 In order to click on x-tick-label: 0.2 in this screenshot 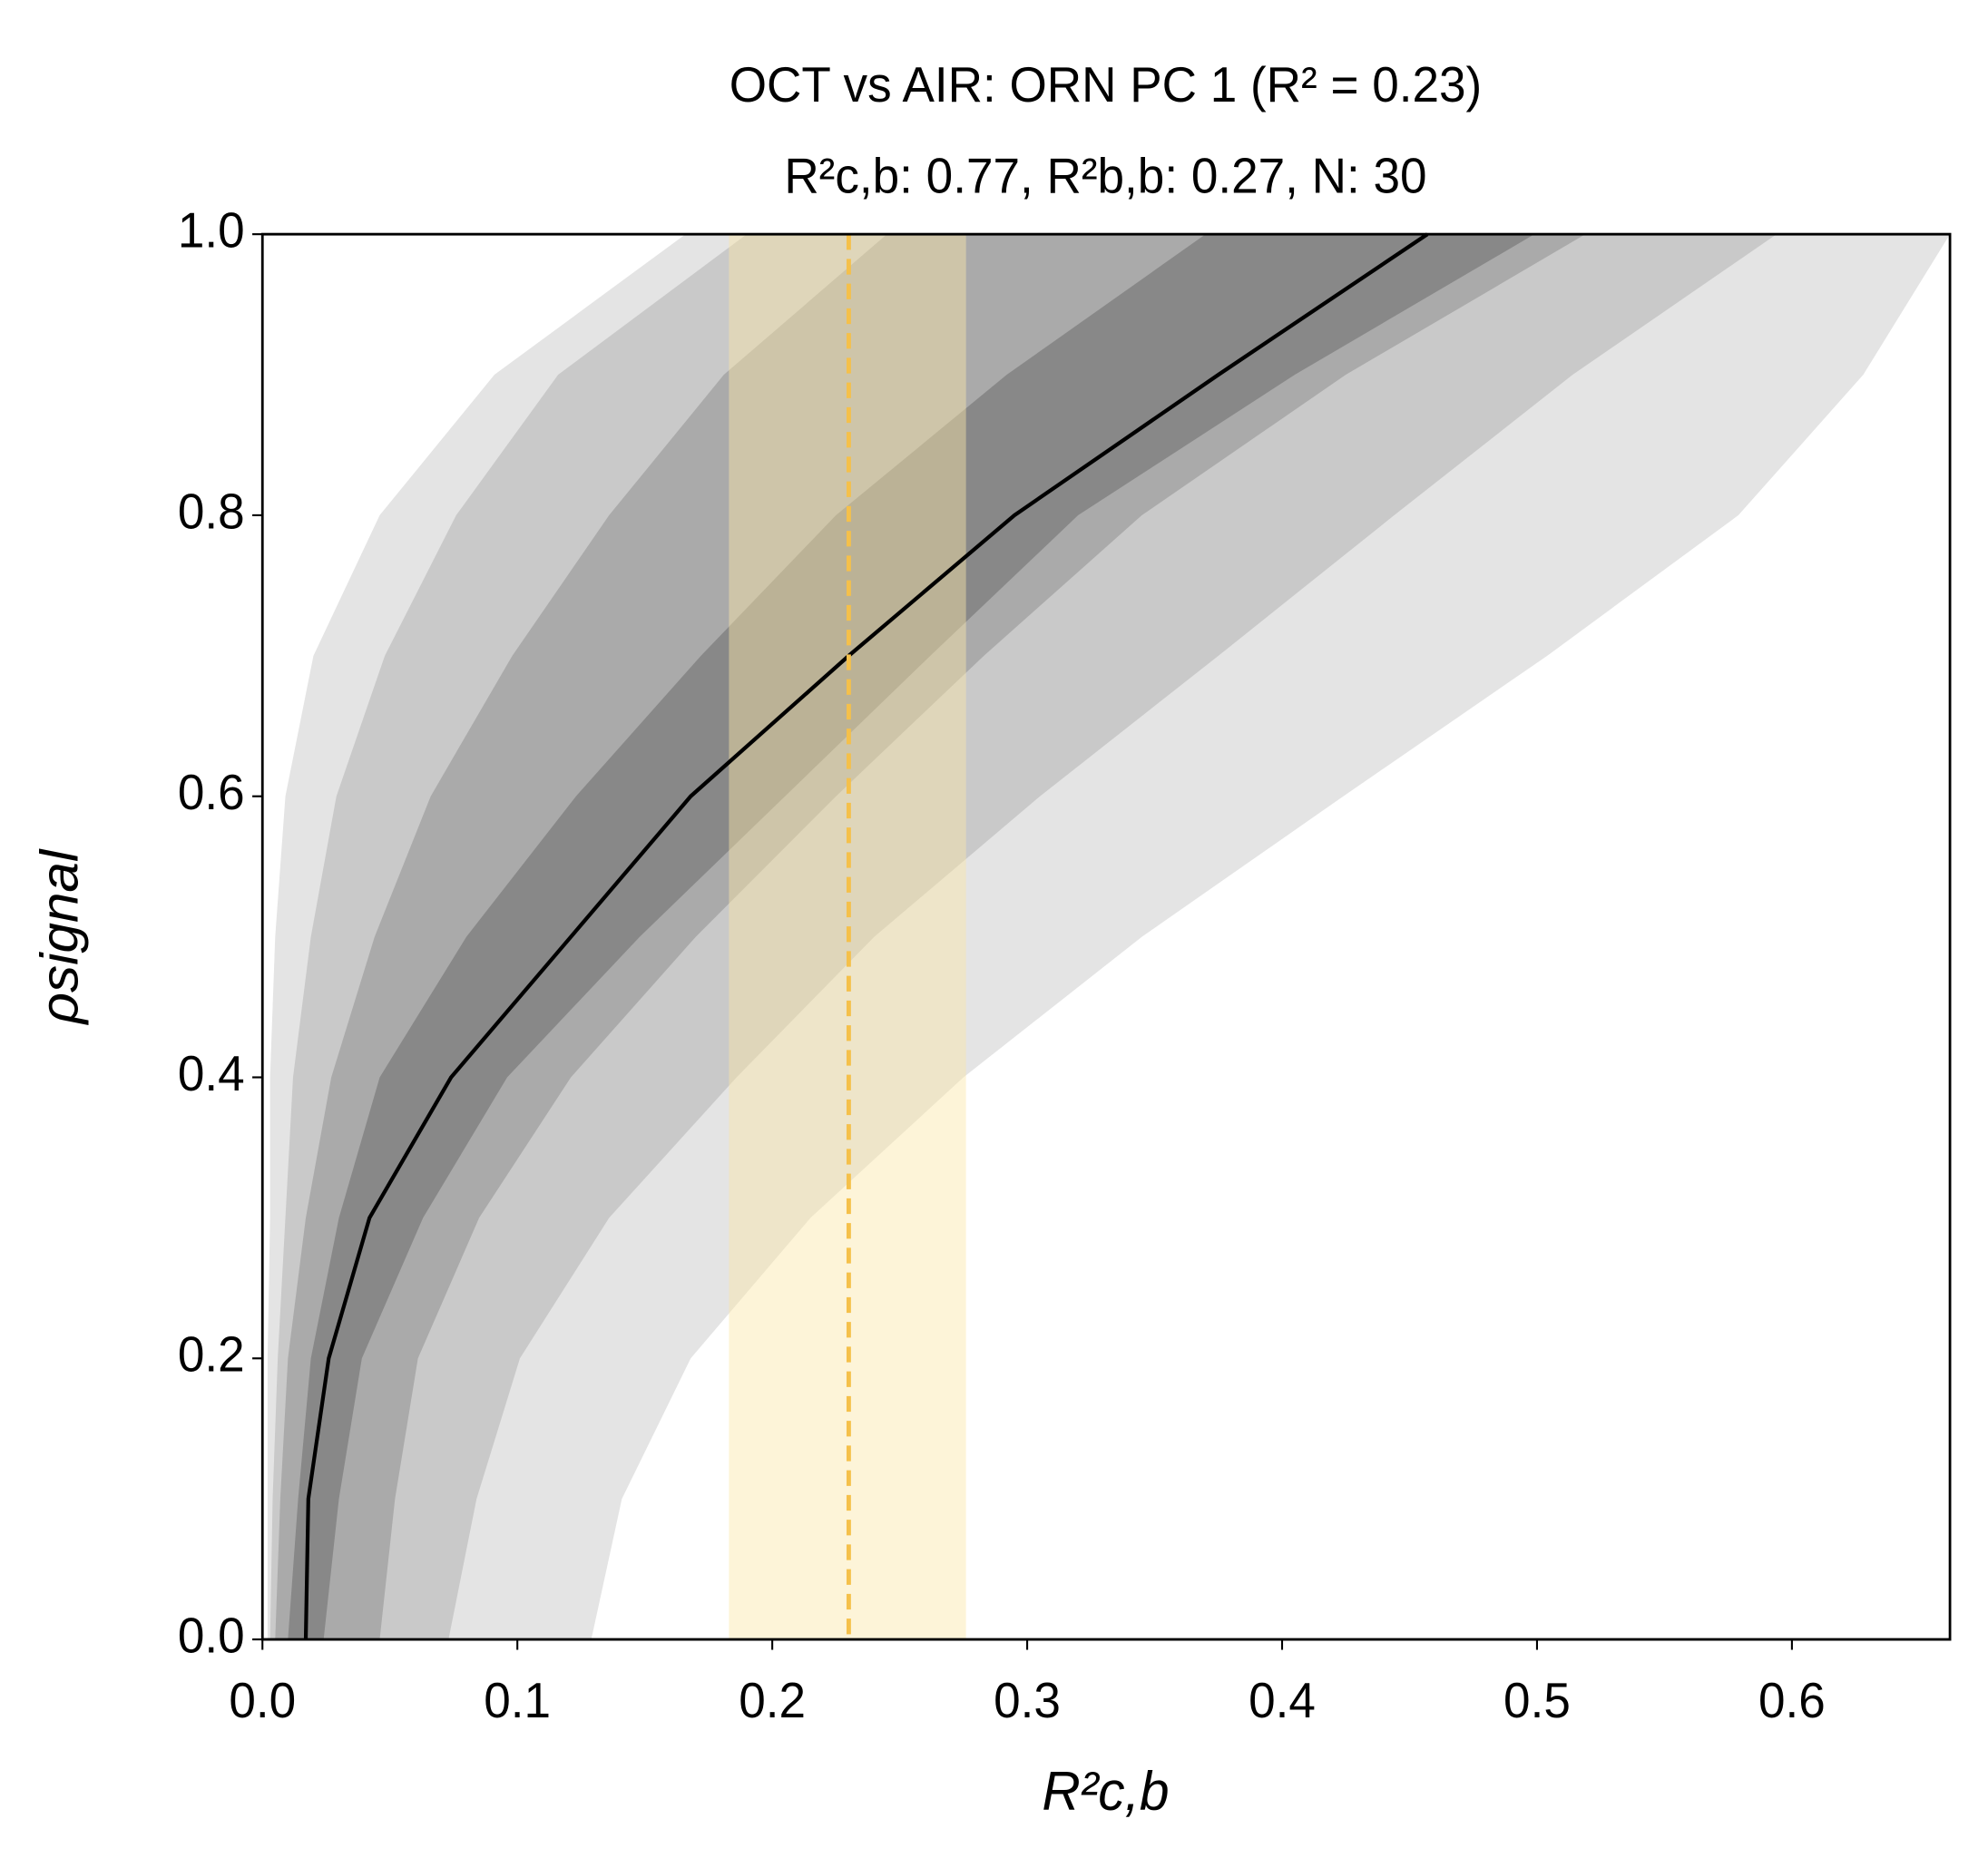, I will do `click(772, 1701)`.